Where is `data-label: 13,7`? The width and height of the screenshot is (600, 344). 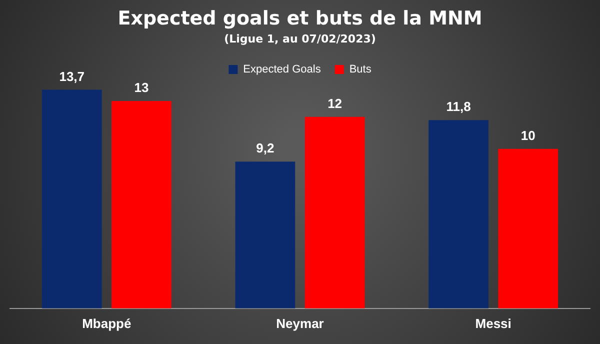
data-label: 13,7 is located at coordinates (72, 76).